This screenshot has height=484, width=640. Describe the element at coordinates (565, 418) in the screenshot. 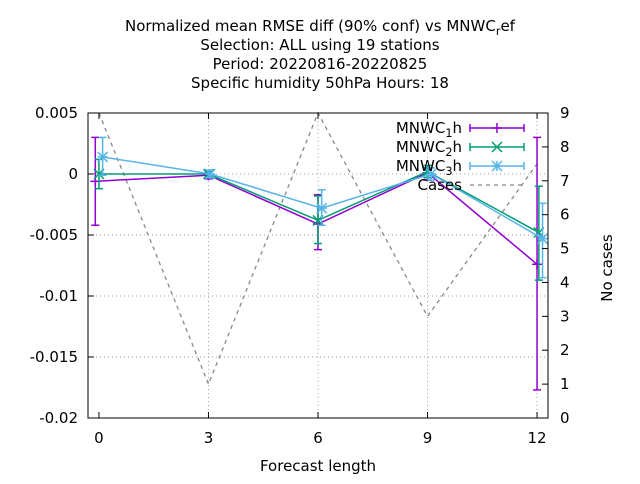

I see `y2-tick-label: 0` at that location.